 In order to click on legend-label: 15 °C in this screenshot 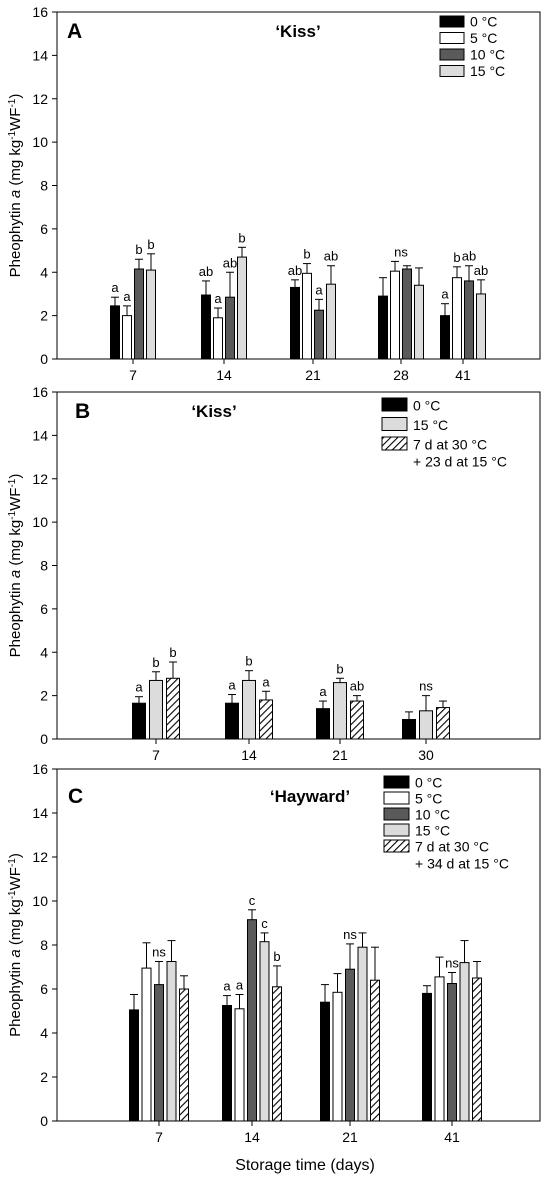, I will do `click(432, 831)`.